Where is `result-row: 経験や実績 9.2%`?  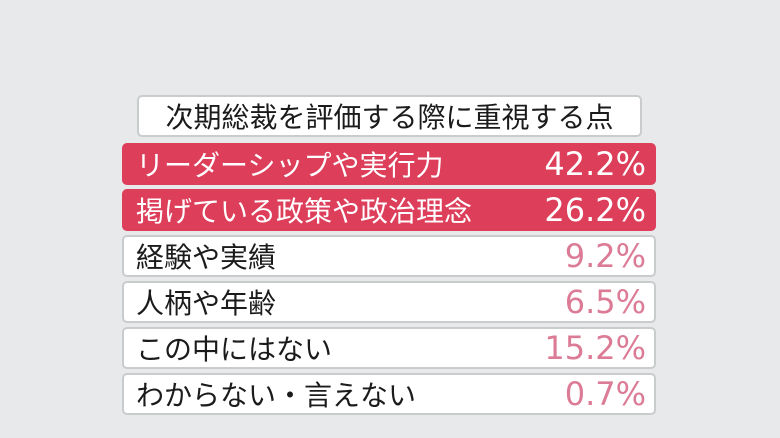 result-row: 経験や実績 9.2% is located at coordinates (389, 256).